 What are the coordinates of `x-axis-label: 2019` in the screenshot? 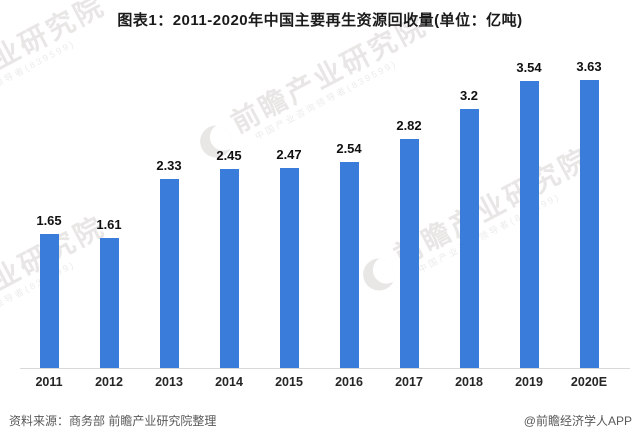 It's located at (529, 382).